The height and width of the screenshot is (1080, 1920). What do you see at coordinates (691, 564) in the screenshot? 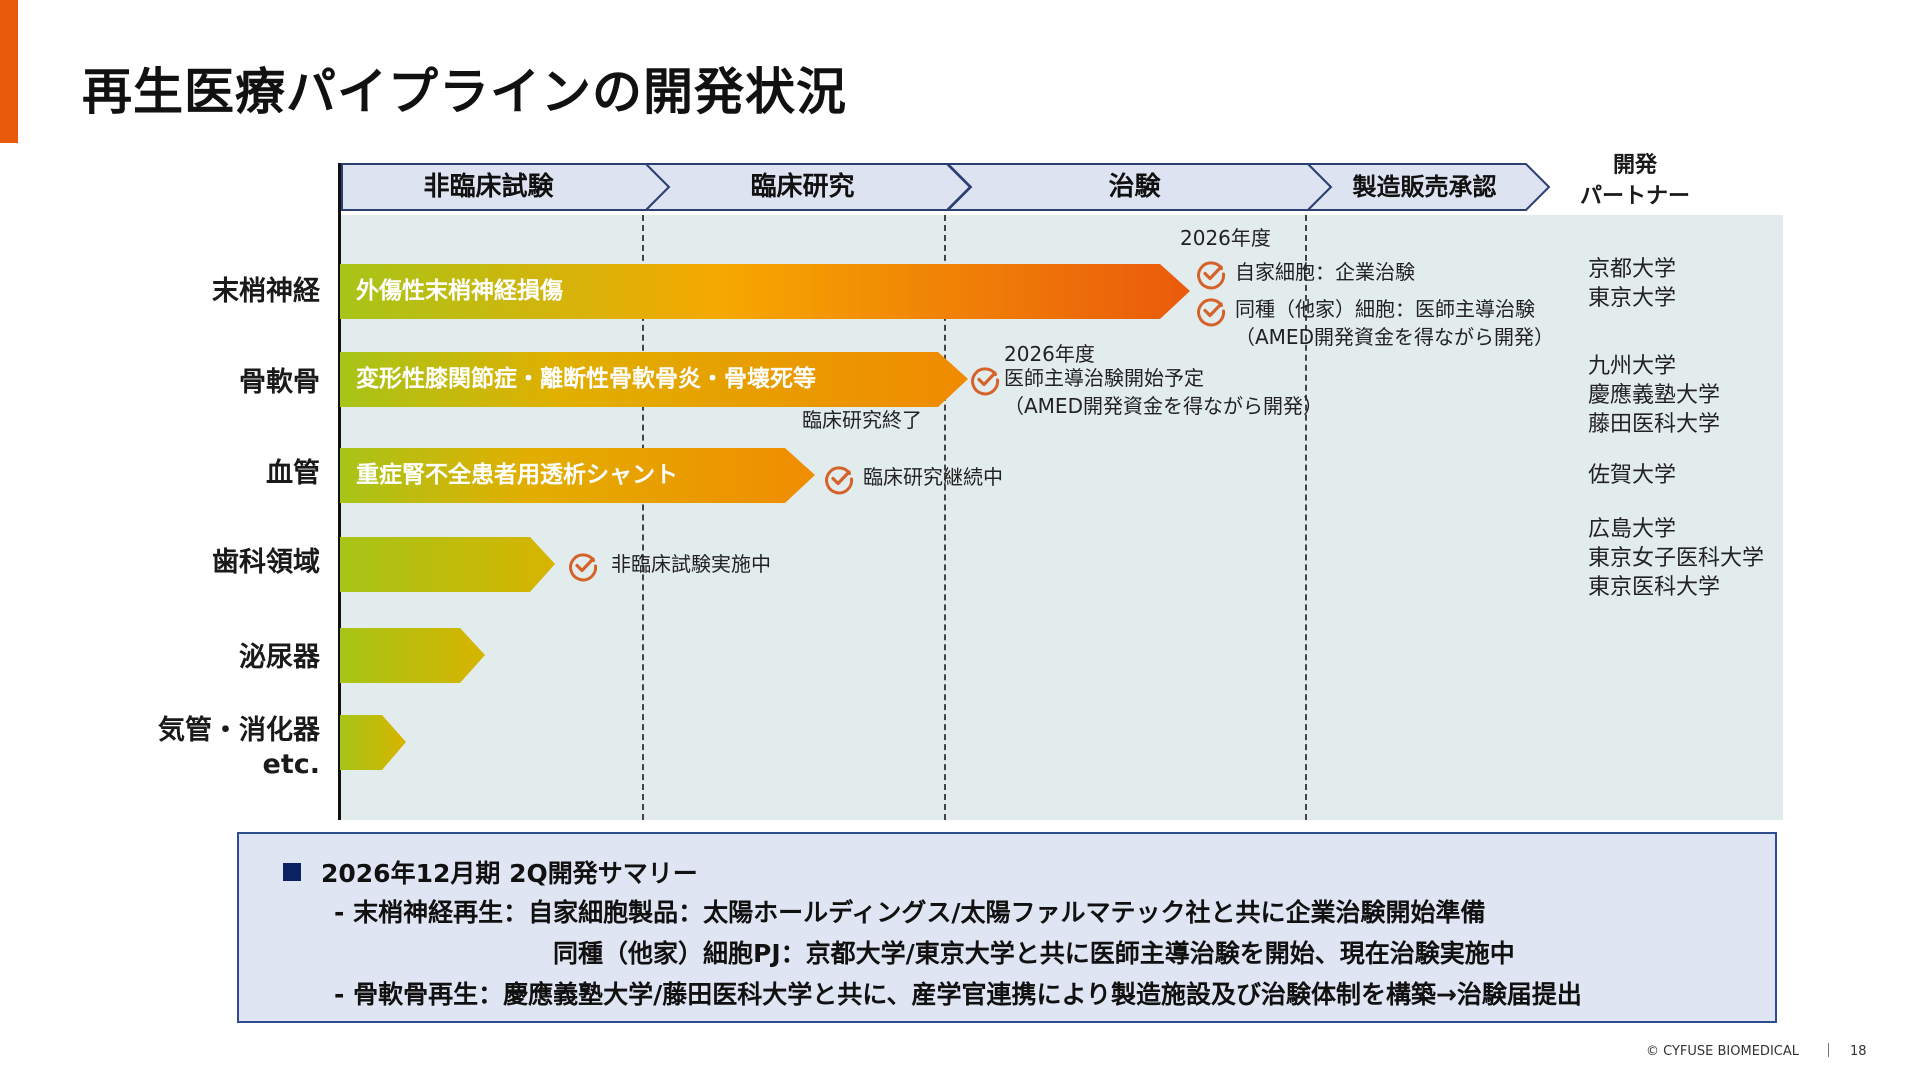
I see `status-text: 非臨床試験実施中` at bounding box center [691, 564].